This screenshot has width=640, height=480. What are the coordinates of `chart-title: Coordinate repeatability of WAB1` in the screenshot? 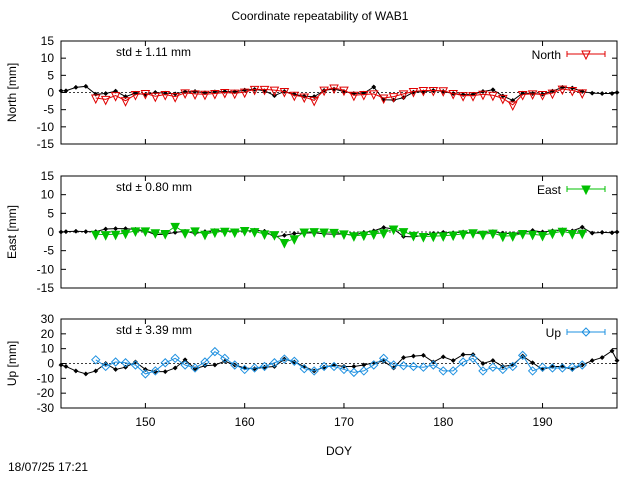 It's located at (320, 16).